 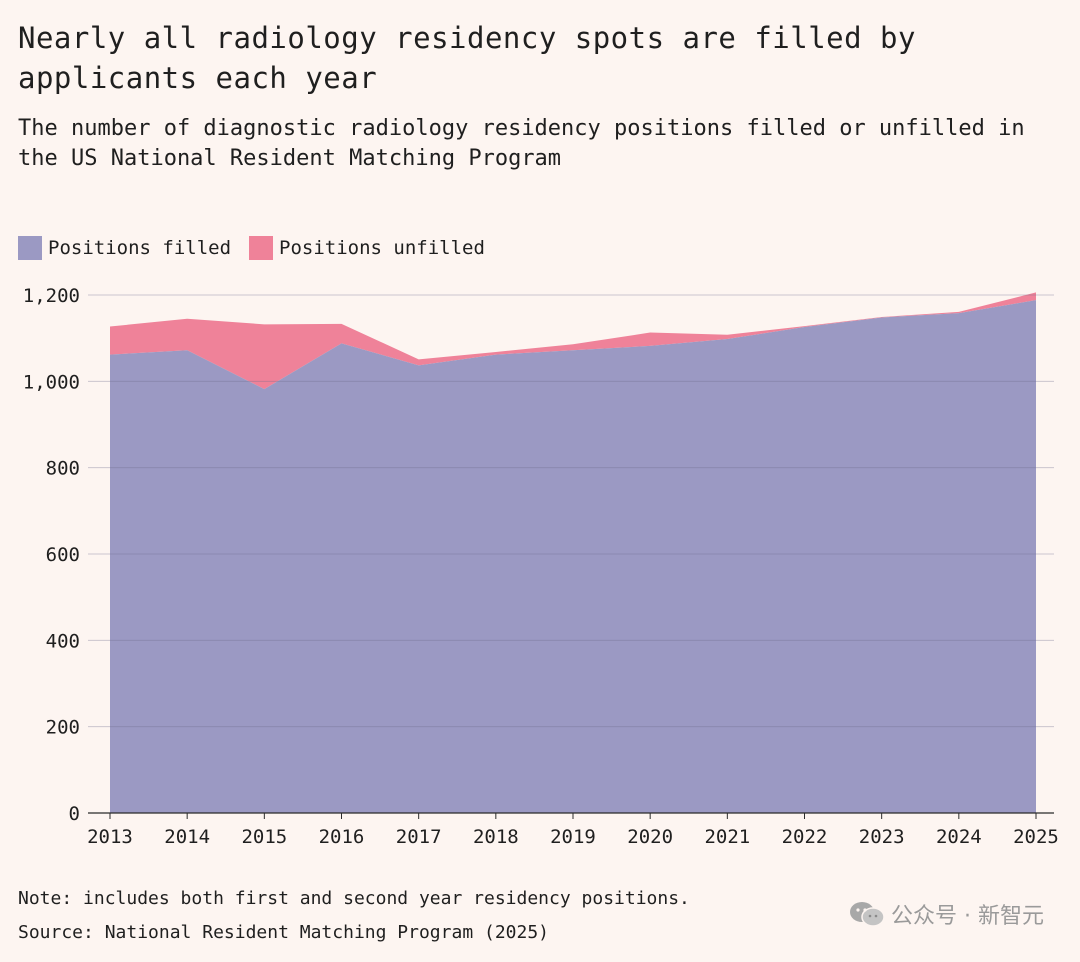 I want to click on x-tick-label: 2016, so click(x=342, y=837).